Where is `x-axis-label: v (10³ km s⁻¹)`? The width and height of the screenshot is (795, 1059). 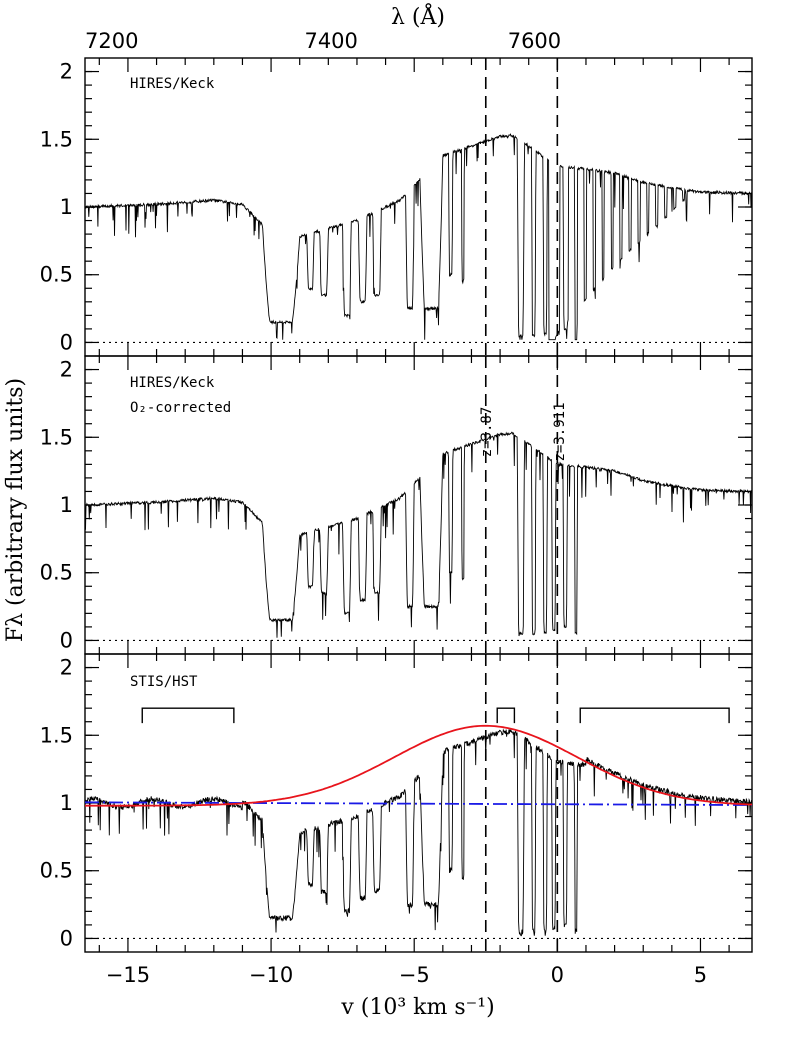
x-axis-label: v (10³ km s⁻¹) is located at coordinates (417, 1007).